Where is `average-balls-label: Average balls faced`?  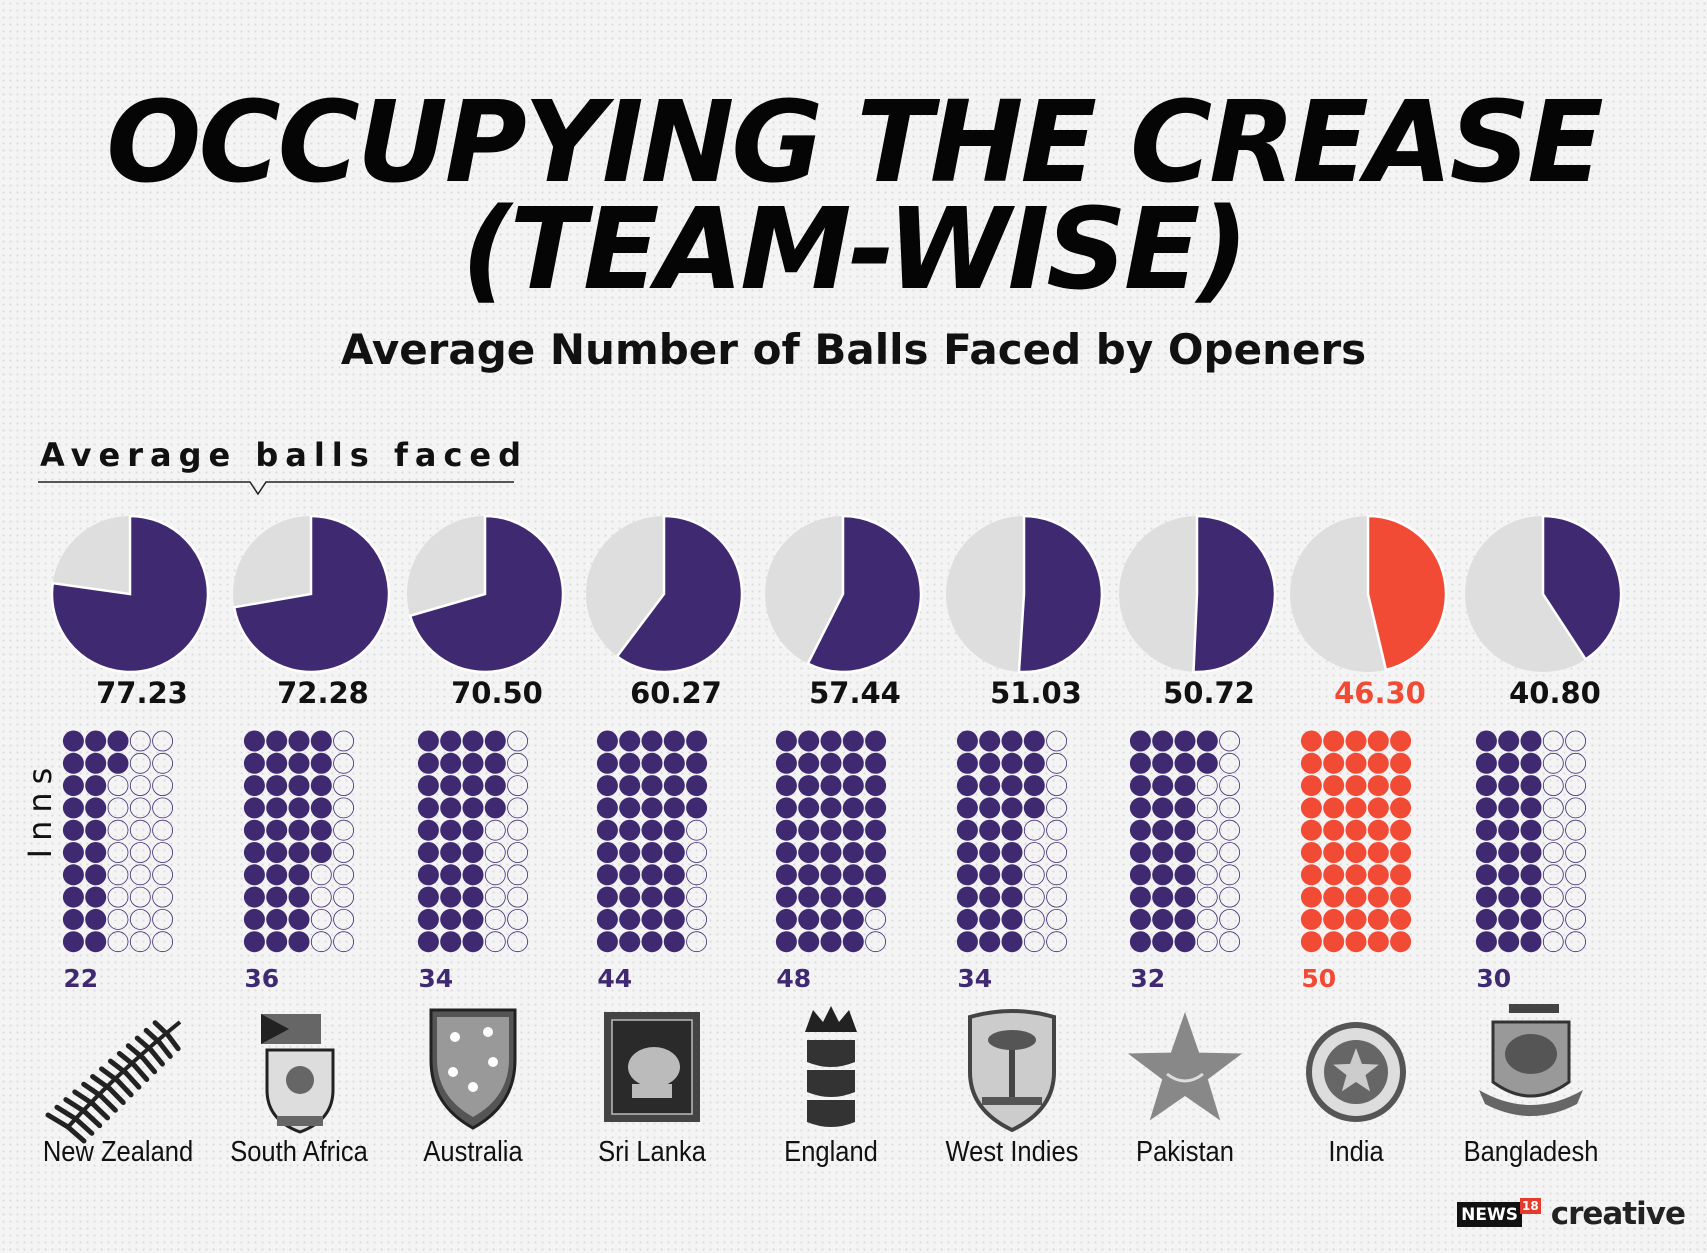 average-balls-label: Average balls faced is located at coordinates (284, 455).